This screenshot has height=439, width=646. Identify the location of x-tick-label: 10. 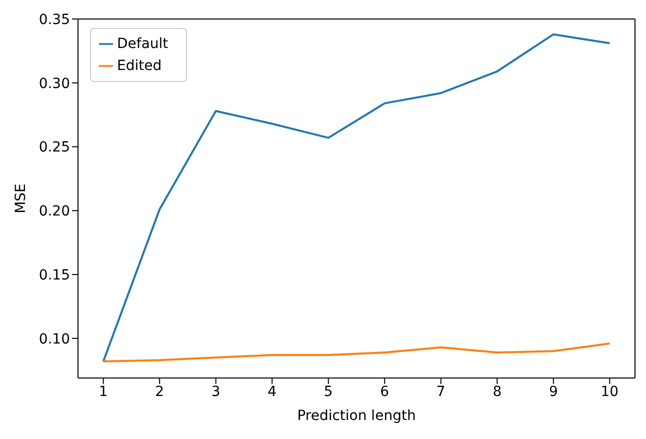
(609, 392).